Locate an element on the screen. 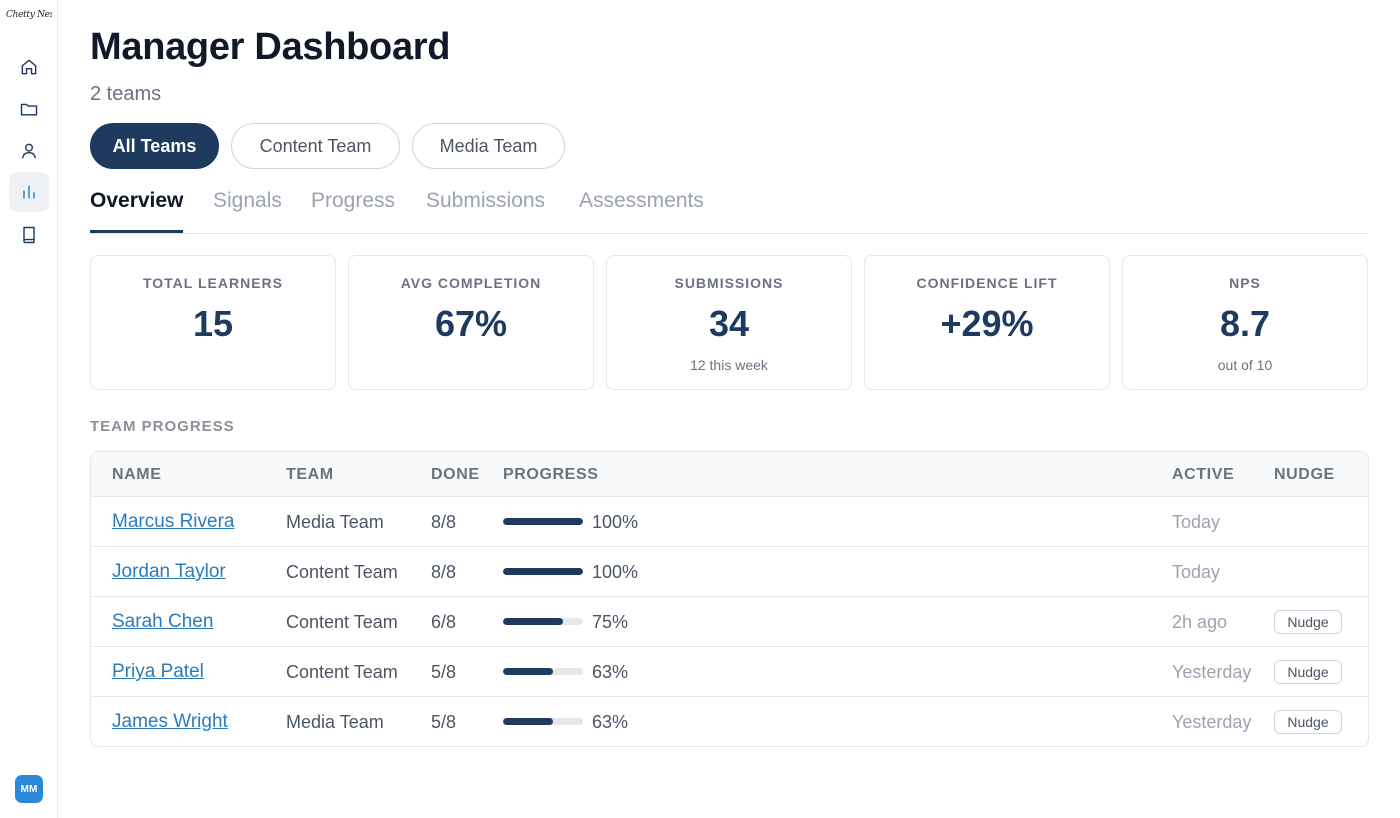  table-header: NAME TEAM DONE PROGRESS ACTIVE NUDGE is located at coordinates (729, 474).